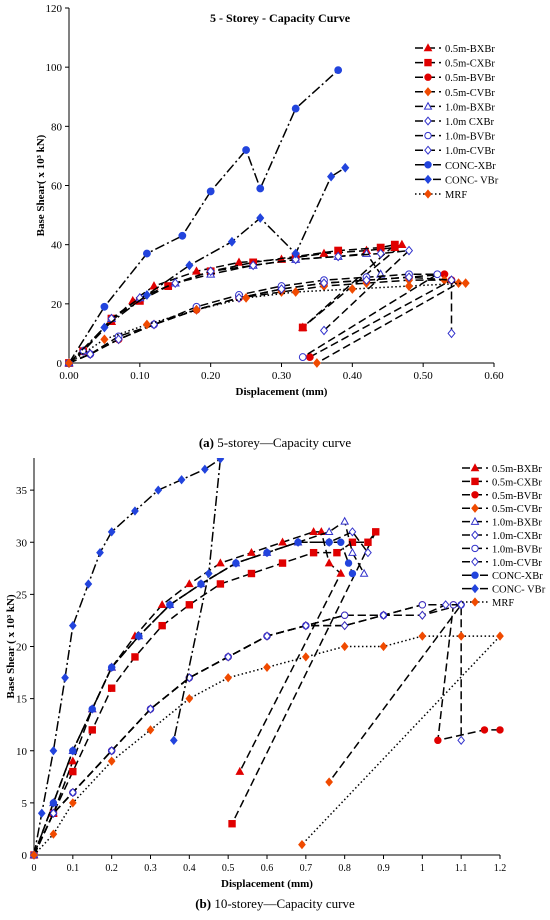 Image resolution: width=550 pixels, height=920 pixels. What do you see at coordinates (517, 563) in the screenshot?
I see `chart-1-legend-label: 1.0m-CVBr` at bounding box center [517, 563].